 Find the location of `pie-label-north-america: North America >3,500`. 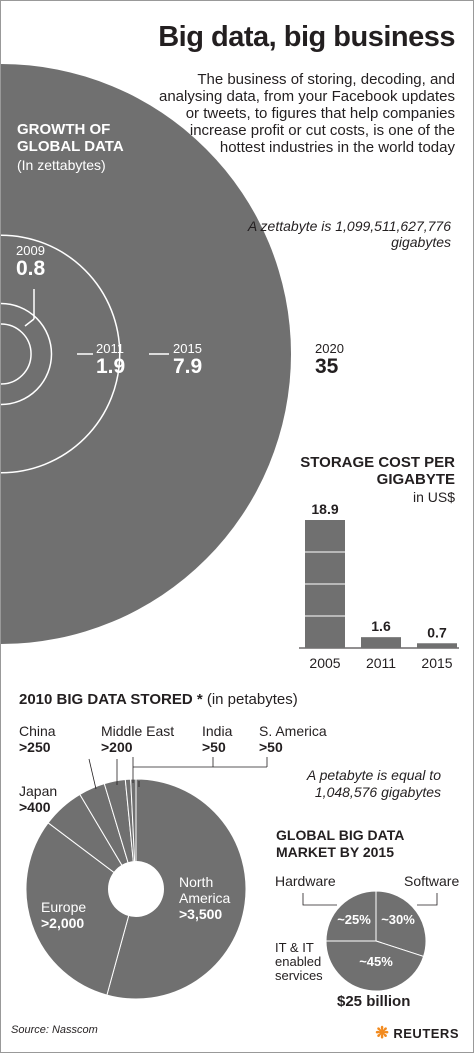

pie-label-north-america: North America >3,500 is located at coordinates (214, 898).